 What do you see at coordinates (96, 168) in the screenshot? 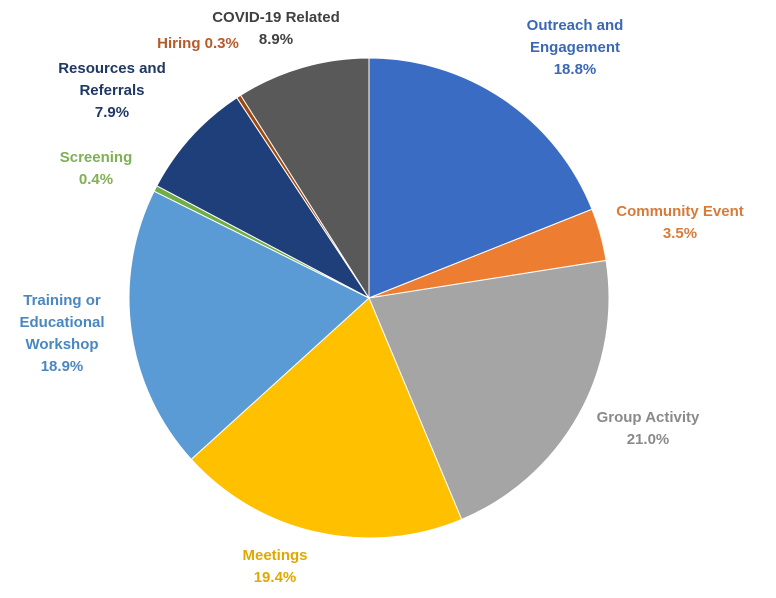
I see `slice-label-screening: Screening 0.4%` at bounding box center [96, 168].